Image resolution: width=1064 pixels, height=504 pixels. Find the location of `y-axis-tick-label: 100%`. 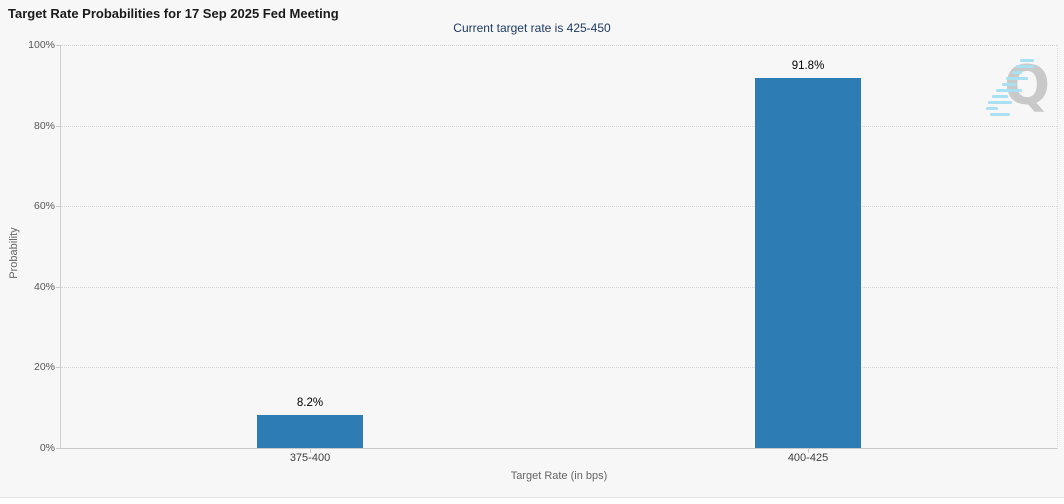

y-axis-tick-label: 100% is located at coordinates (41, 45).